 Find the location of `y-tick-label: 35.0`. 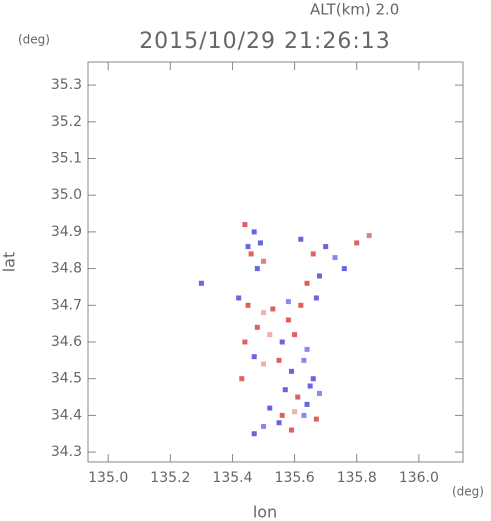

y-tick-label: 35.0 is located at coordinates (66, 195).